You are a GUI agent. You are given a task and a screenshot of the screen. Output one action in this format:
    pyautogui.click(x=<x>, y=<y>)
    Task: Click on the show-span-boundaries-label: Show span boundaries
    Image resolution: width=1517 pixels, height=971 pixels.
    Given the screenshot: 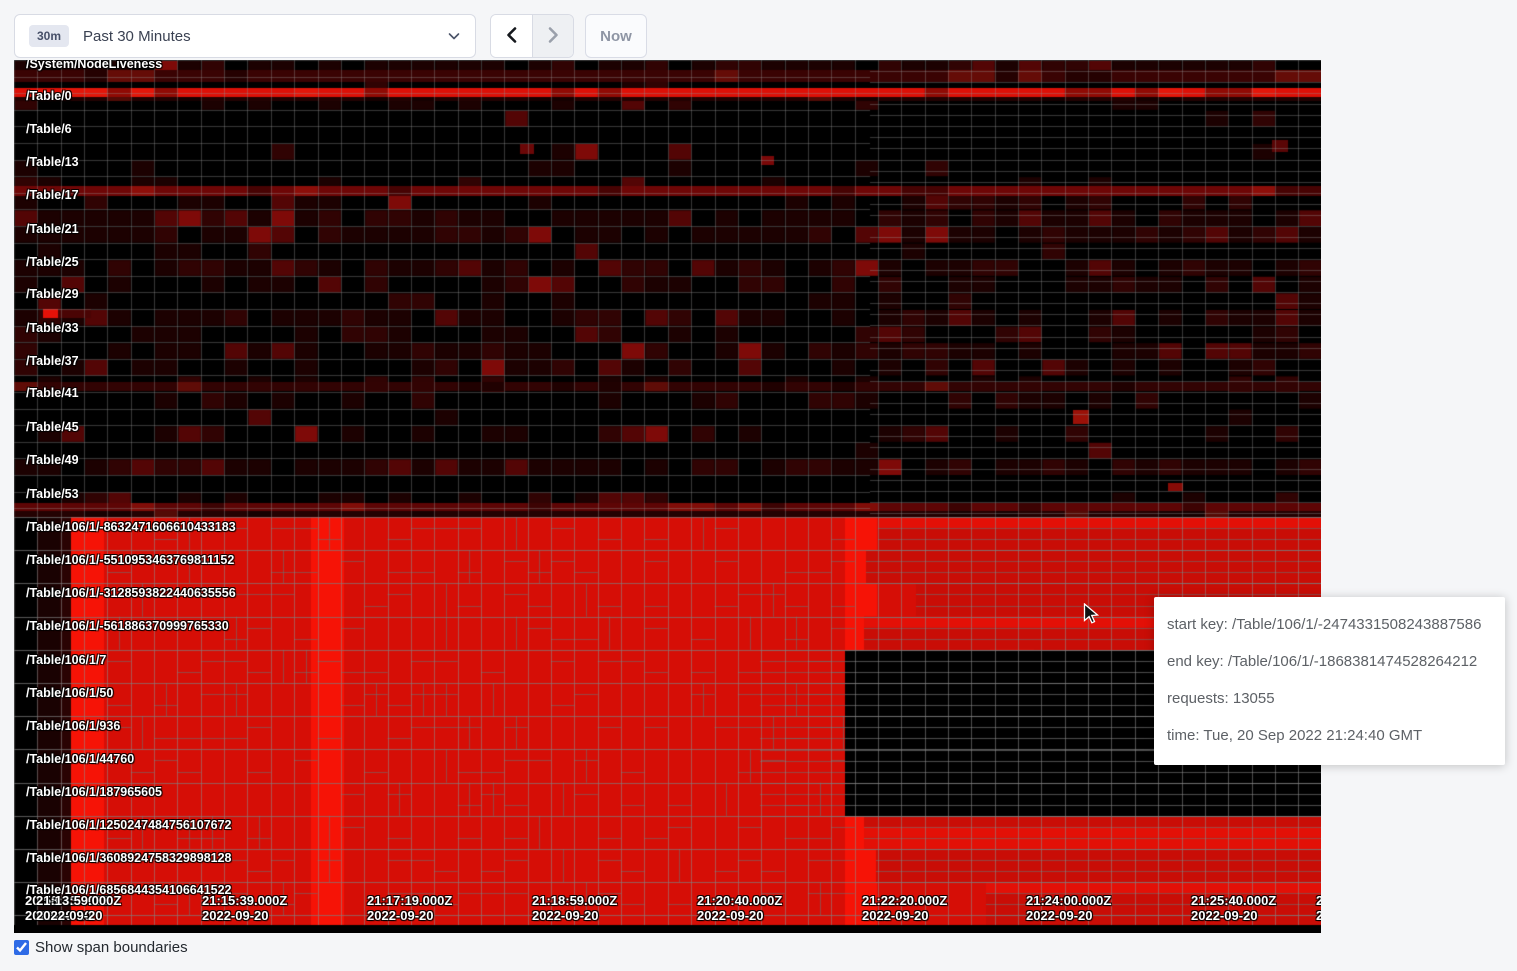 What is the action you would take?
    pyautogui.click(x=111, y=947)
    